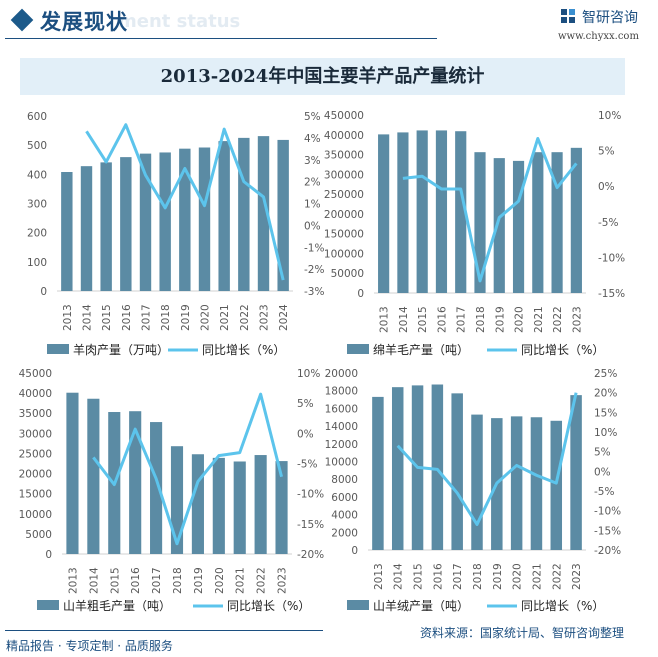 This screenshot has width=658, height=657. Describe the element at coordinates (604, 492) in the screenshot. I see `right-axis-tick: -5%` at that location.